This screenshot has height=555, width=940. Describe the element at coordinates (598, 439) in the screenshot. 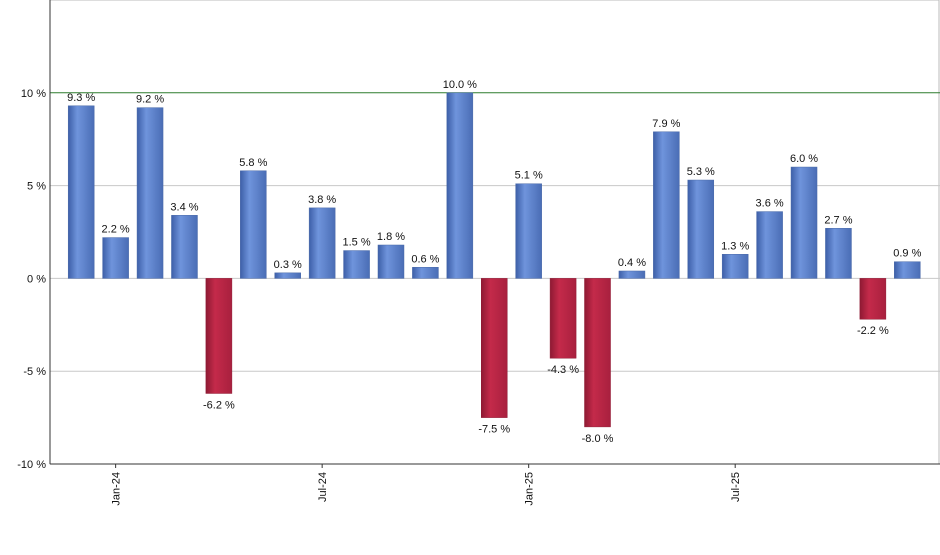

I see `value-label: -8.0 %` at that location.